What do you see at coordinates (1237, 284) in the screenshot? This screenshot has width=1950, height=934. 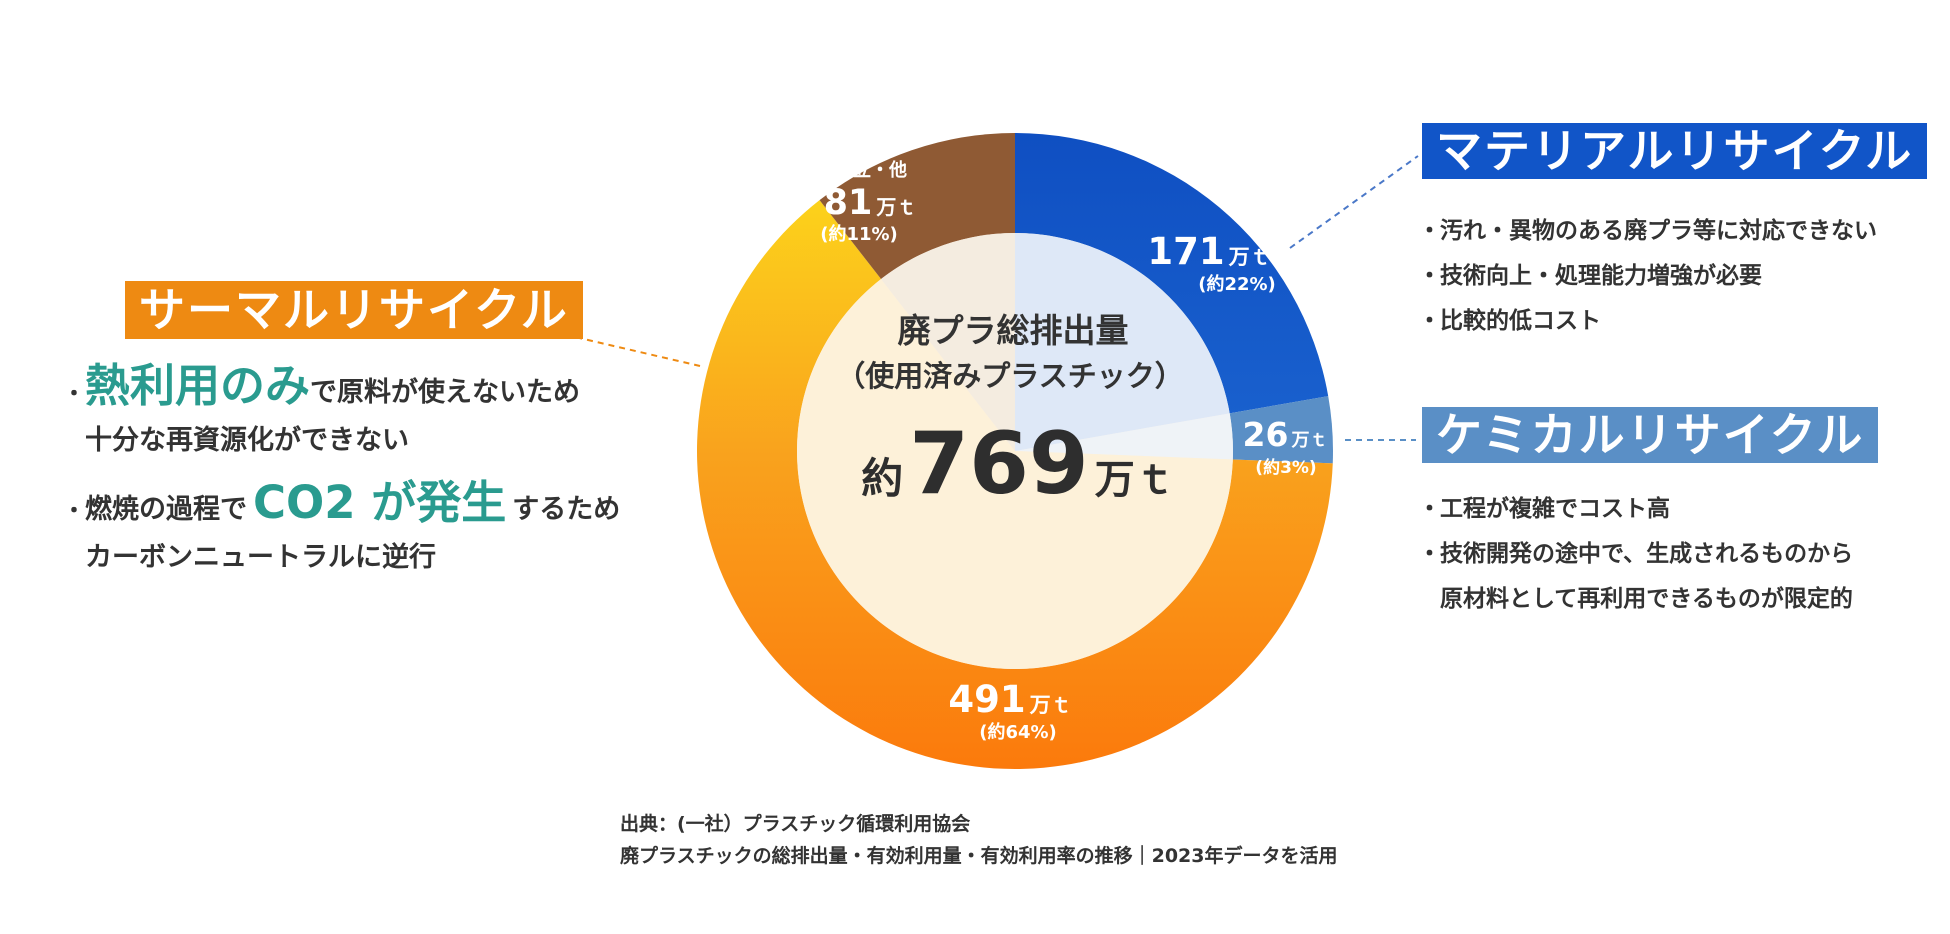 I see `slice-pct-material: (約22%)` at bounding box center [1237, 284].